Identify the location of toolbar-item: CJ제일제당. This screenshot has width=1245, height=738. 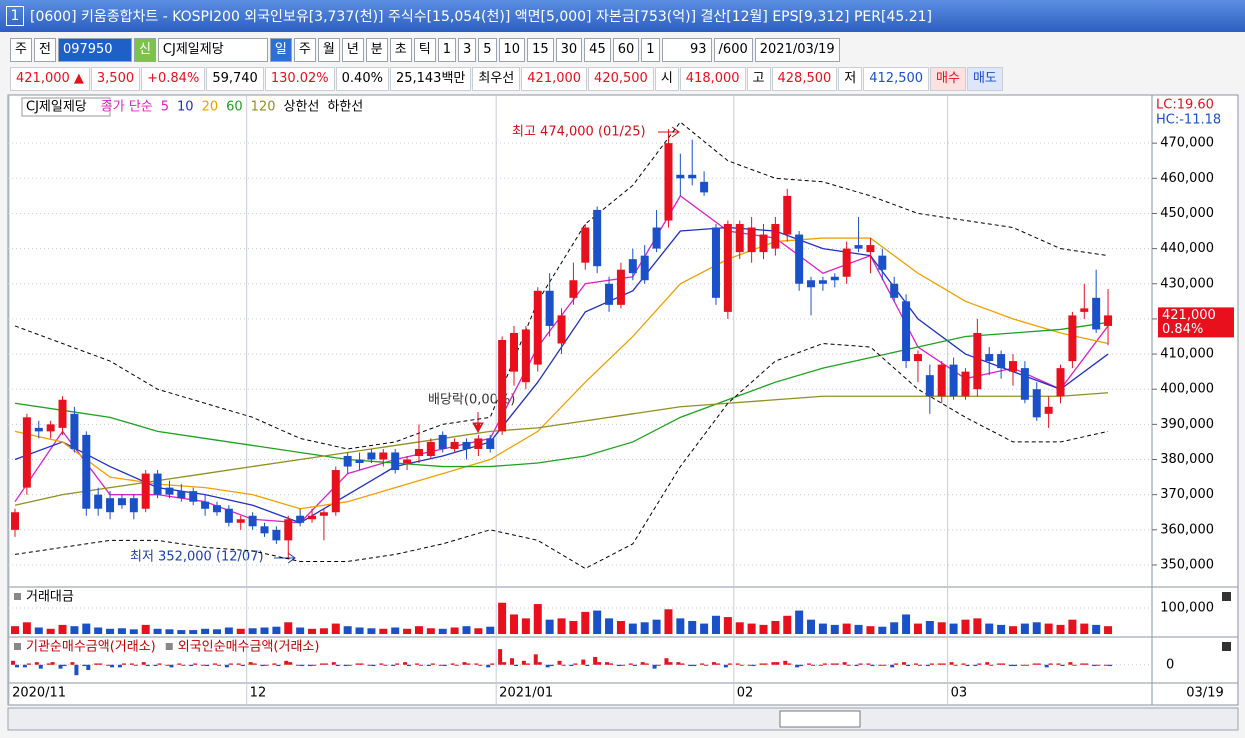
(212, 50).